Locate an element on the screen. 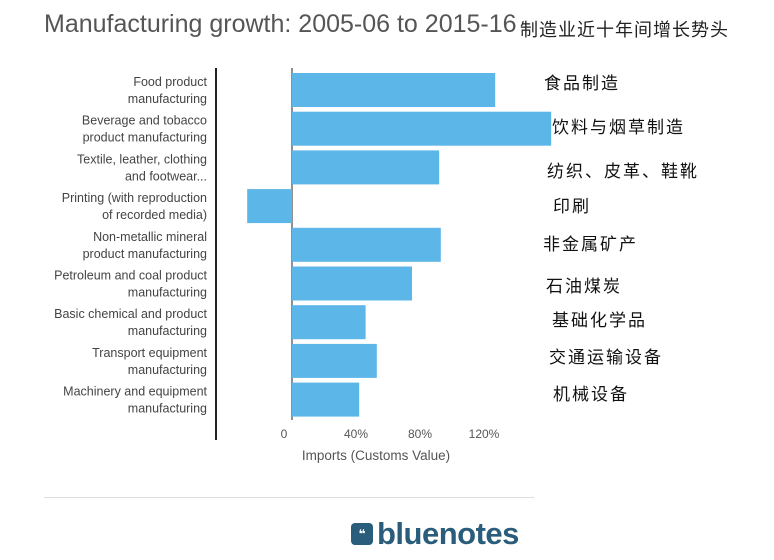 Image resolution: width=774 pixels, height=560 pixels. bluenotes-logo: ❝ bluenotes is located at coordinates (442, 534).